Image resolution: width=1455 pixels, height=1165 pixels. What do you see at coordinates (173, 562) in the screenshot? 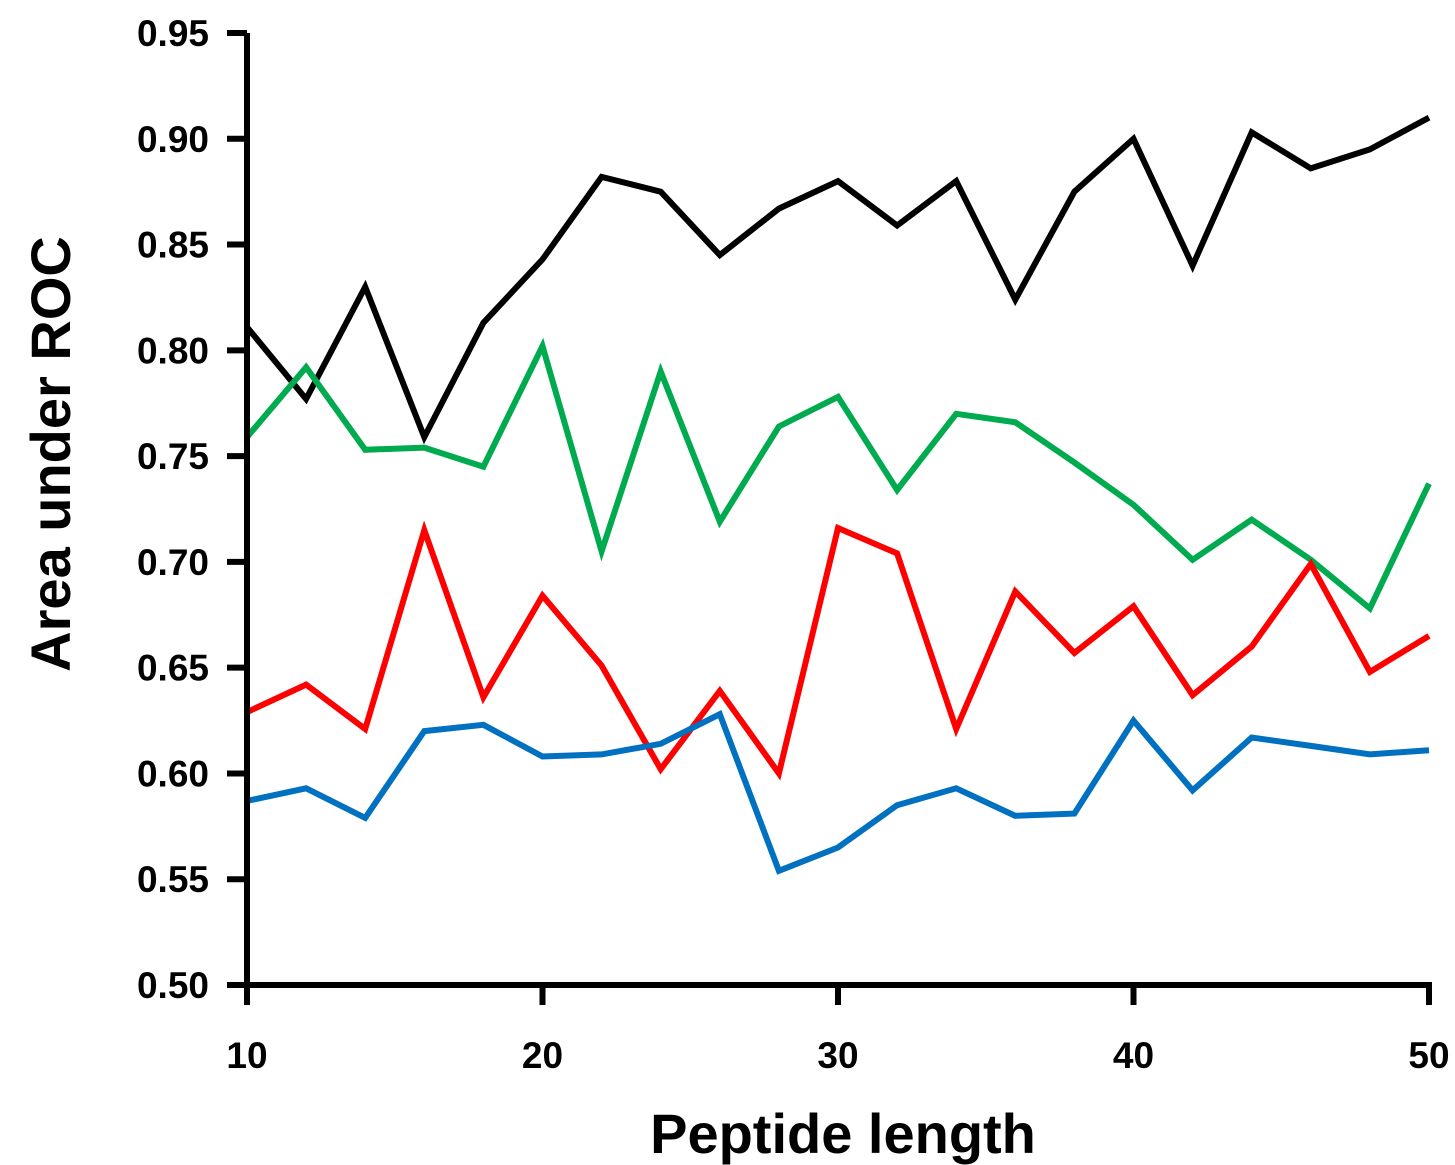
I see `y-tick-label: 0.70` at bounding box center [173, 562].